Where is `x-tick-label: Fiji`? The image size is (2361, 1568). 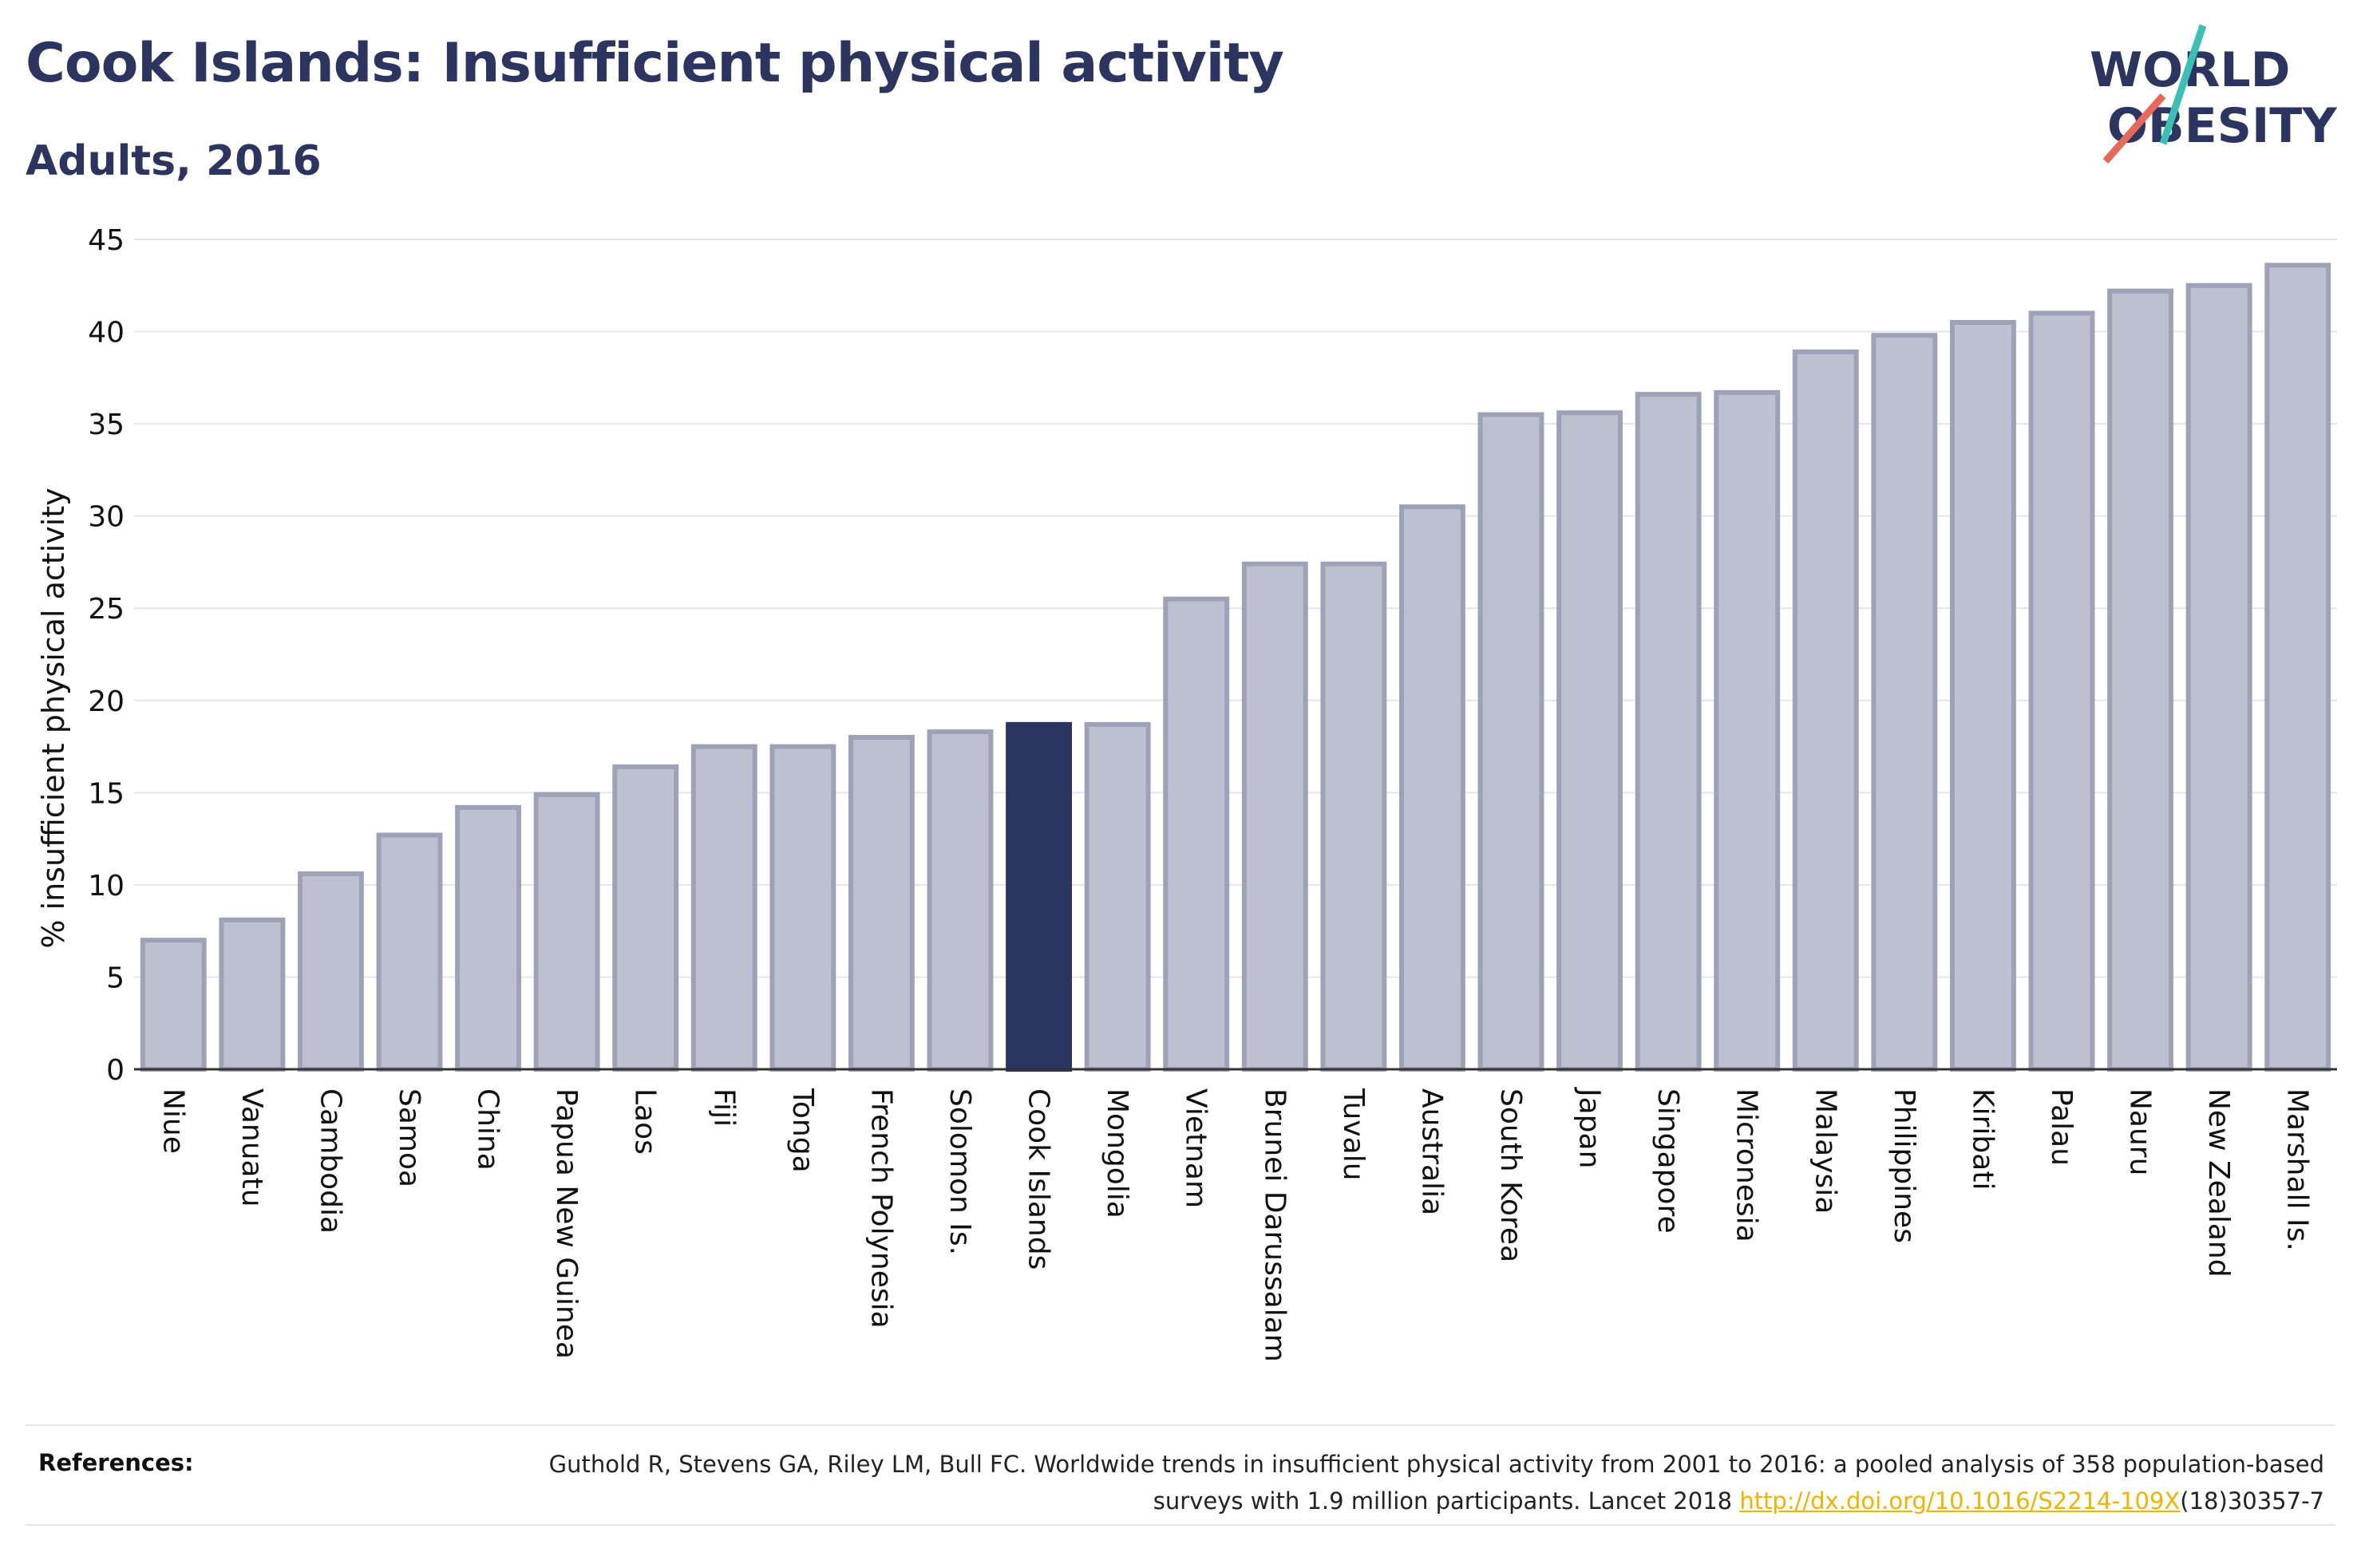 x-tick-label: Fiji is located at coordinates (723, 1107).